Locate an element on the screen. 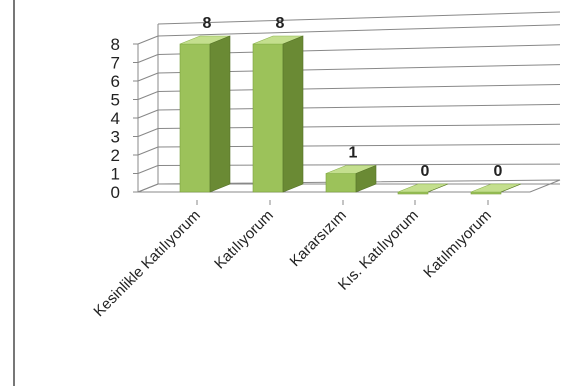  x-tick-label: Kesinlikle Katılıyorum is located at coordinates (146, 263).